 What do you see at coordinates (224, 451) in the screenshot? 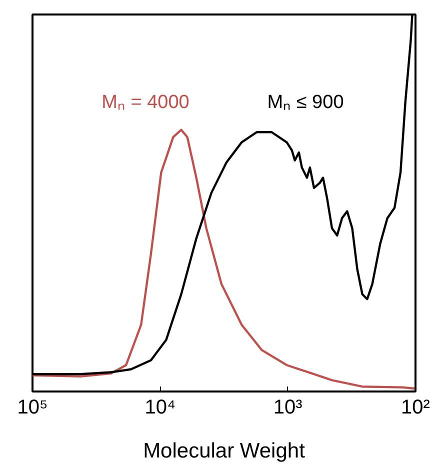
I see `x-axis-title: Molecular Weight` at bounding box center [224, 451].